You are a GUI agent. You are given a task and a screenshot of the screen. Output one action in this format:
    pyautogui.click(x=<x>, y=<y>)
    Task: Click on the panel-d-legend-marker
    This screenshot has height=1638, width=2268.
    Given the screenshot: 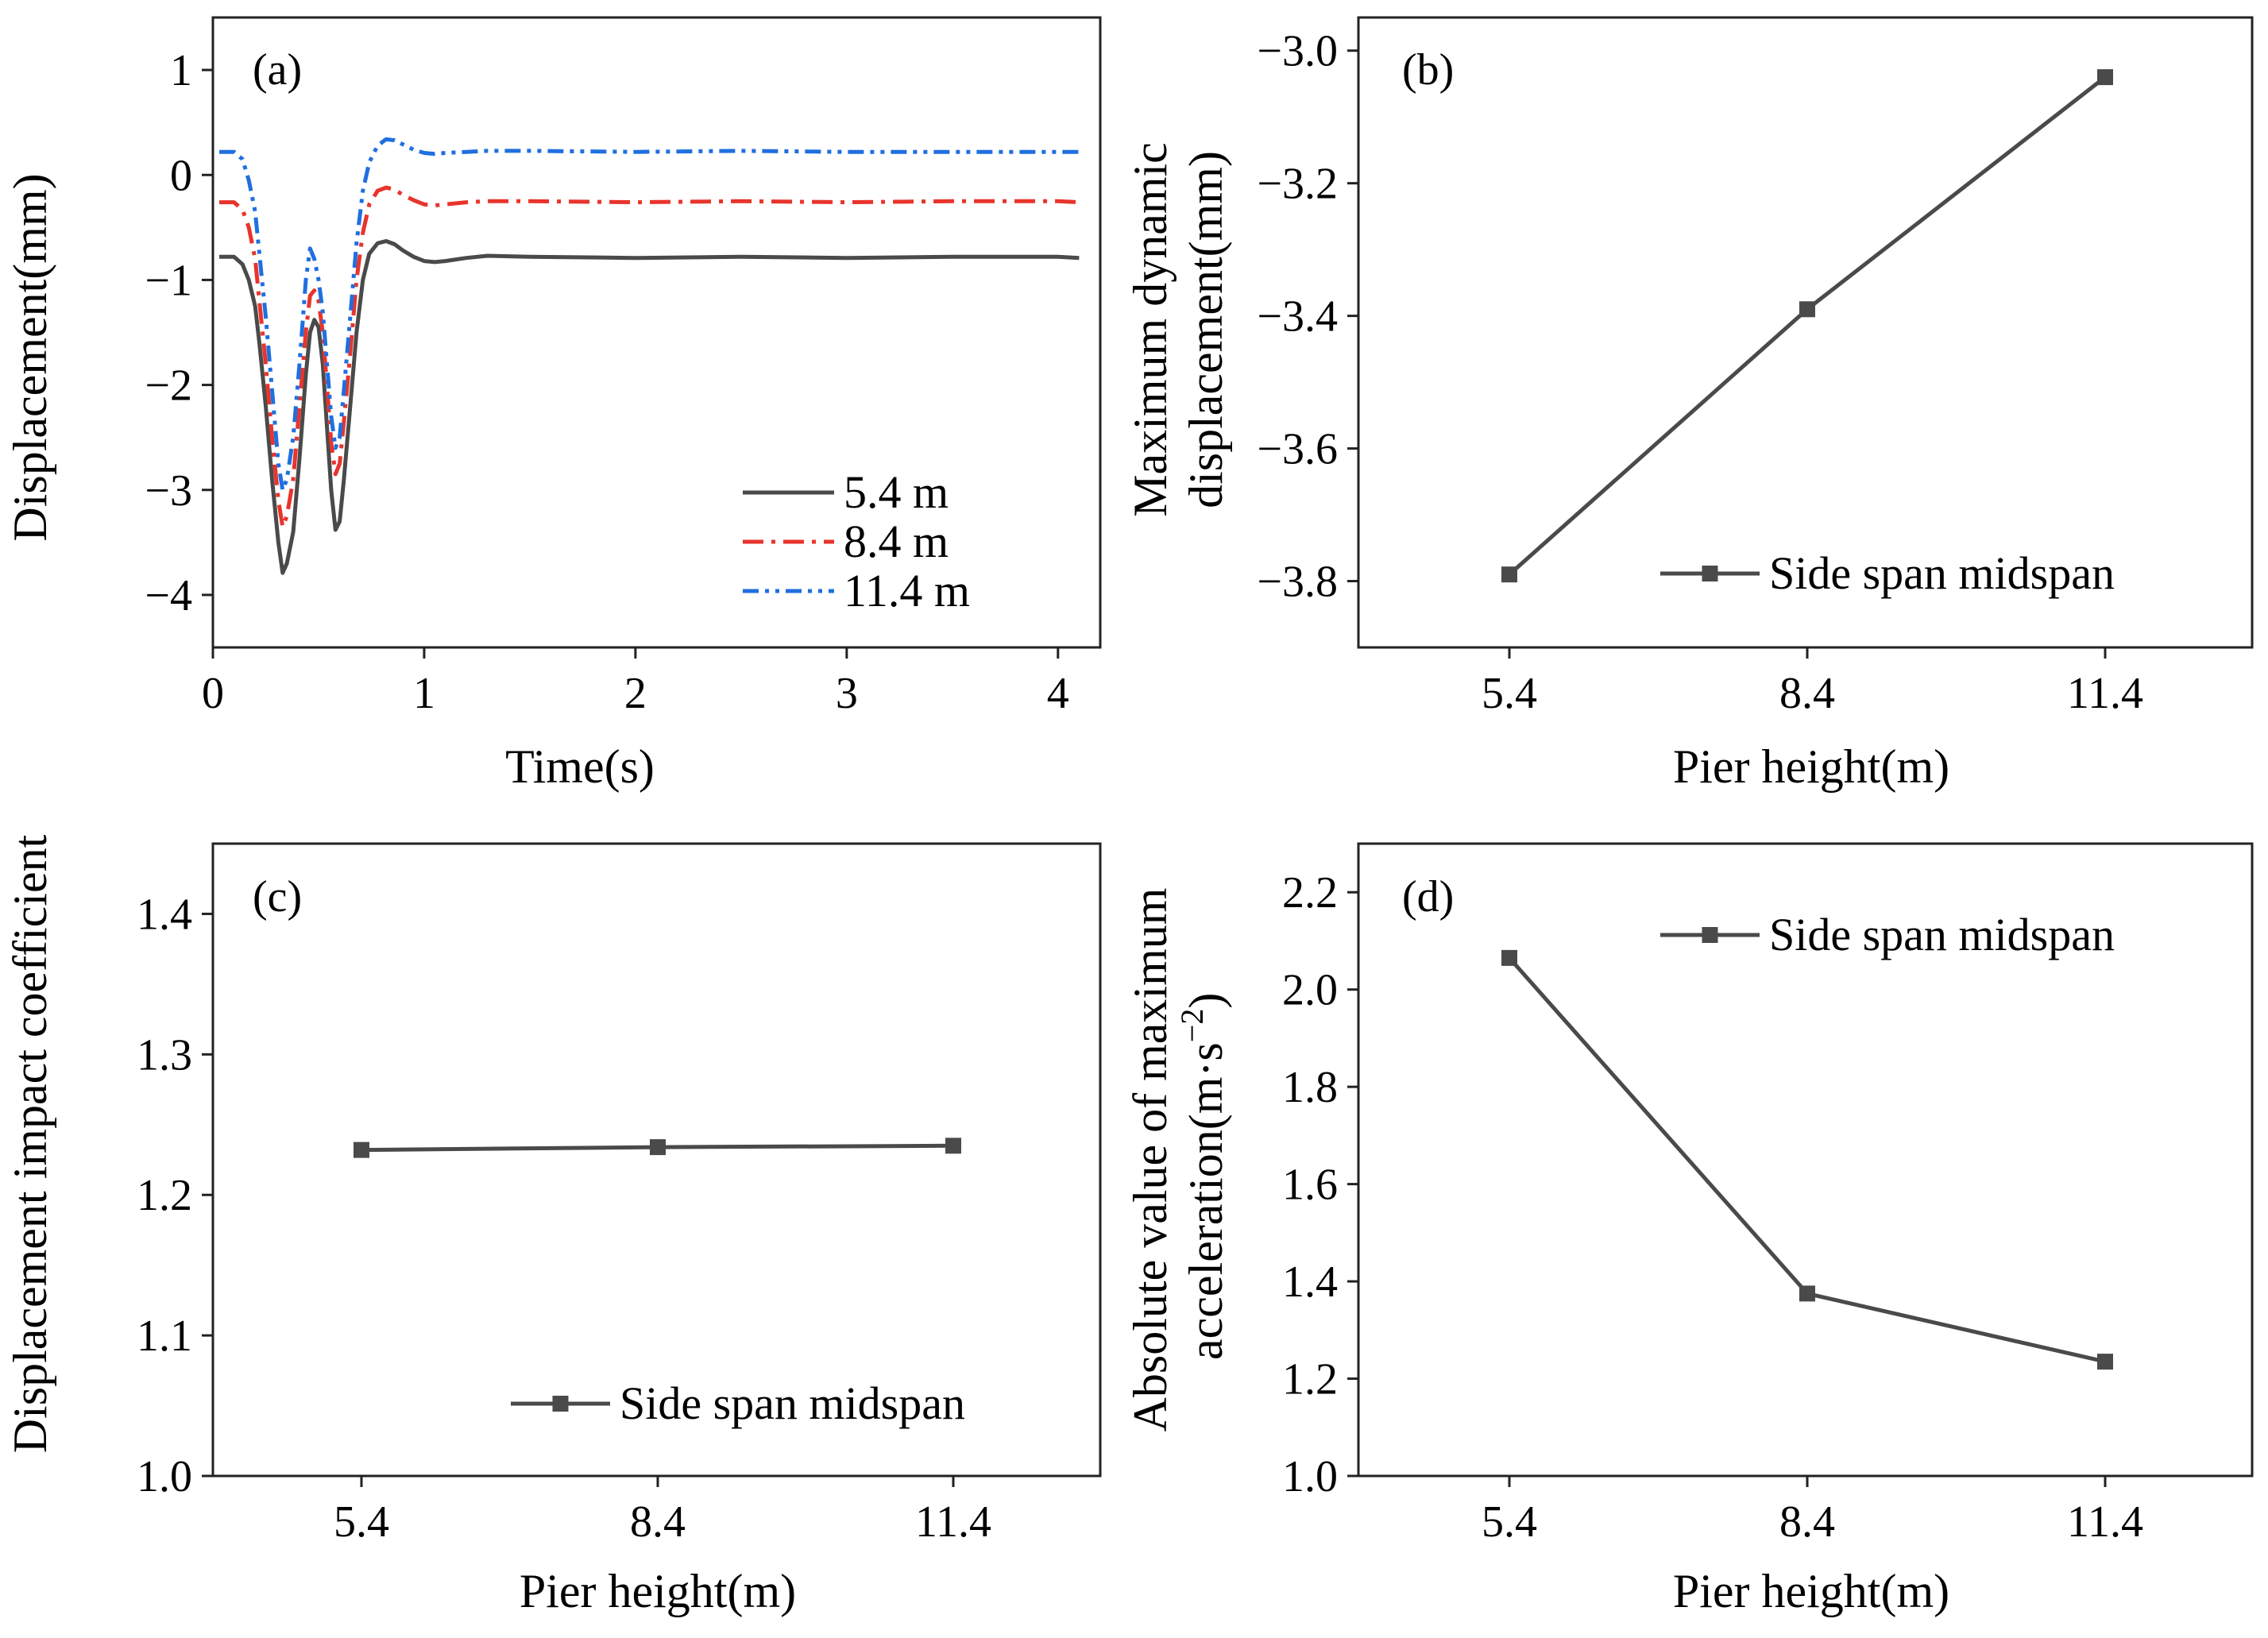 What is the action you would take?
    pyautogui.click(x=1710, y=935)
    